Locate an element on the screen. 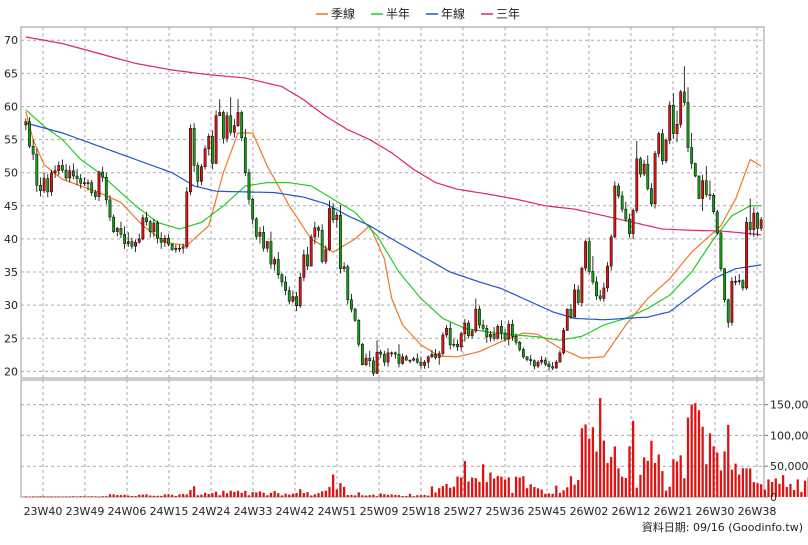 Image resolution: width=808 pixels, height=545 pixels. legend-label: 年線 is located at coordinates (453, 13).